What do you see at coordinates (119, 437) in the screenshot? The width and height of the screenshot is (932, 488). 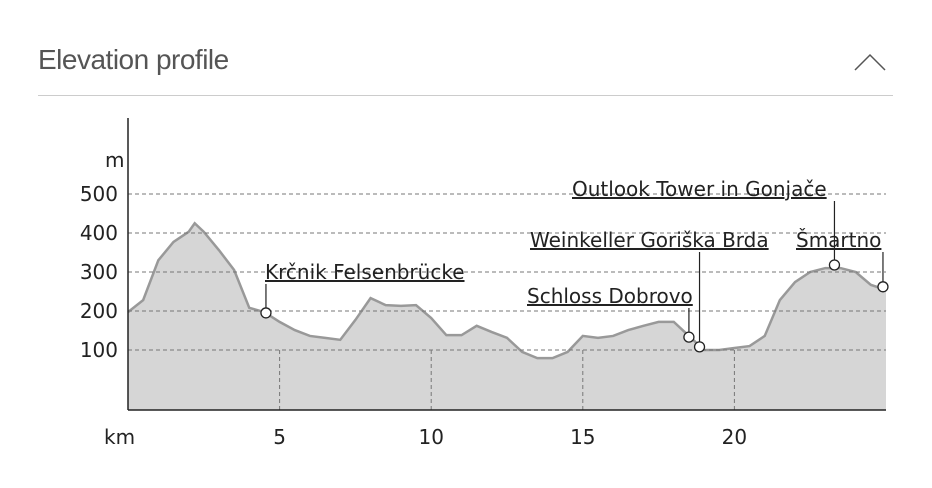 I see `x-axis-label: km` at bounding box center [119, 437].